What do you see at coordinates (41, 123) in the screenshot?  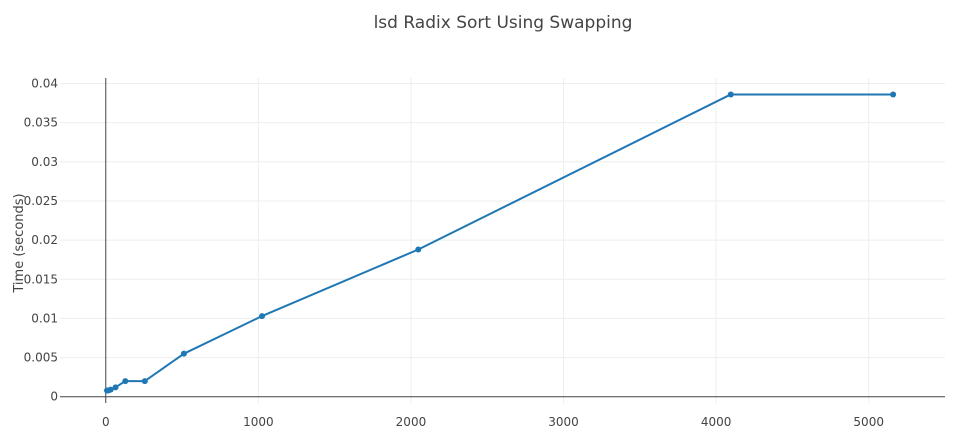 I see `y-tick-label: 0.035` at bounding box center [41, 123].